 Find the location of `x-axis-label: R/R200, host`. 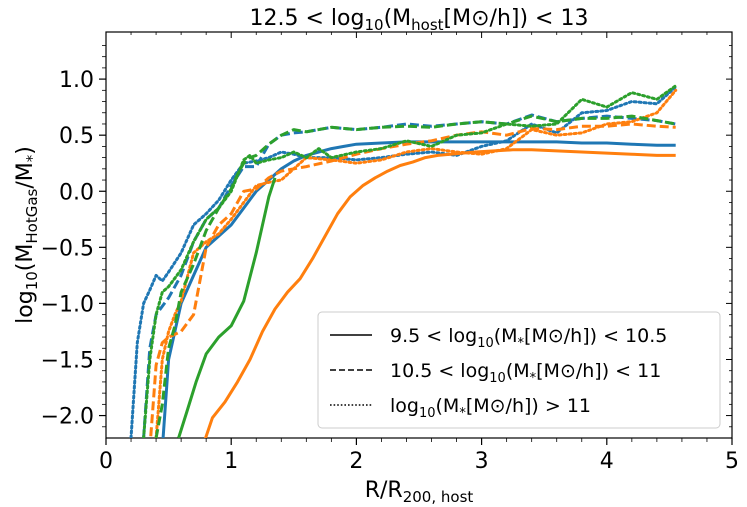

x-axis-label: R/R200, host is located at coordinates (419, 492).